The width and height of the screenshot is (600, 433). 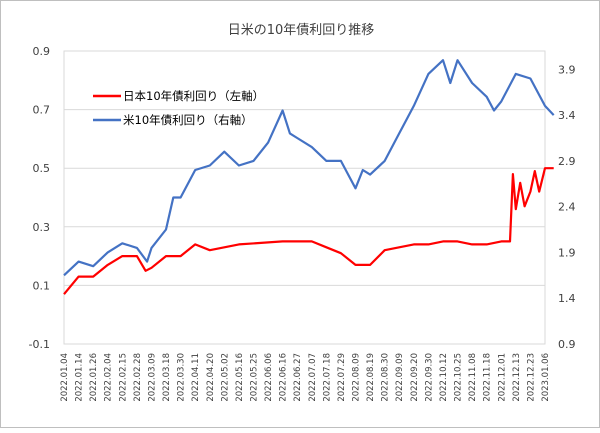 What do you see at coordinates (531, 377) in the screenshot?
I see `x-tick-label: 2022.12.23` at bounding box center [531, 377].